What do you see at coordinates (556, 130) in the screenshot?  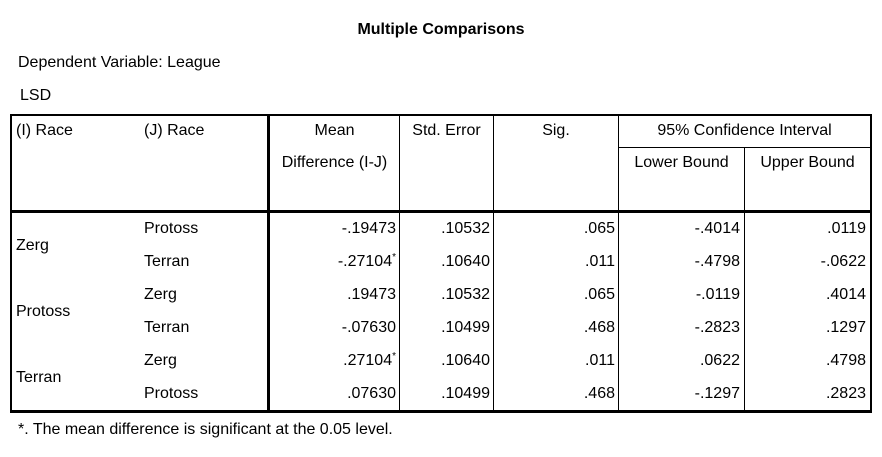 I see `header-cell: Sig.` at bounding box center [556, 130].